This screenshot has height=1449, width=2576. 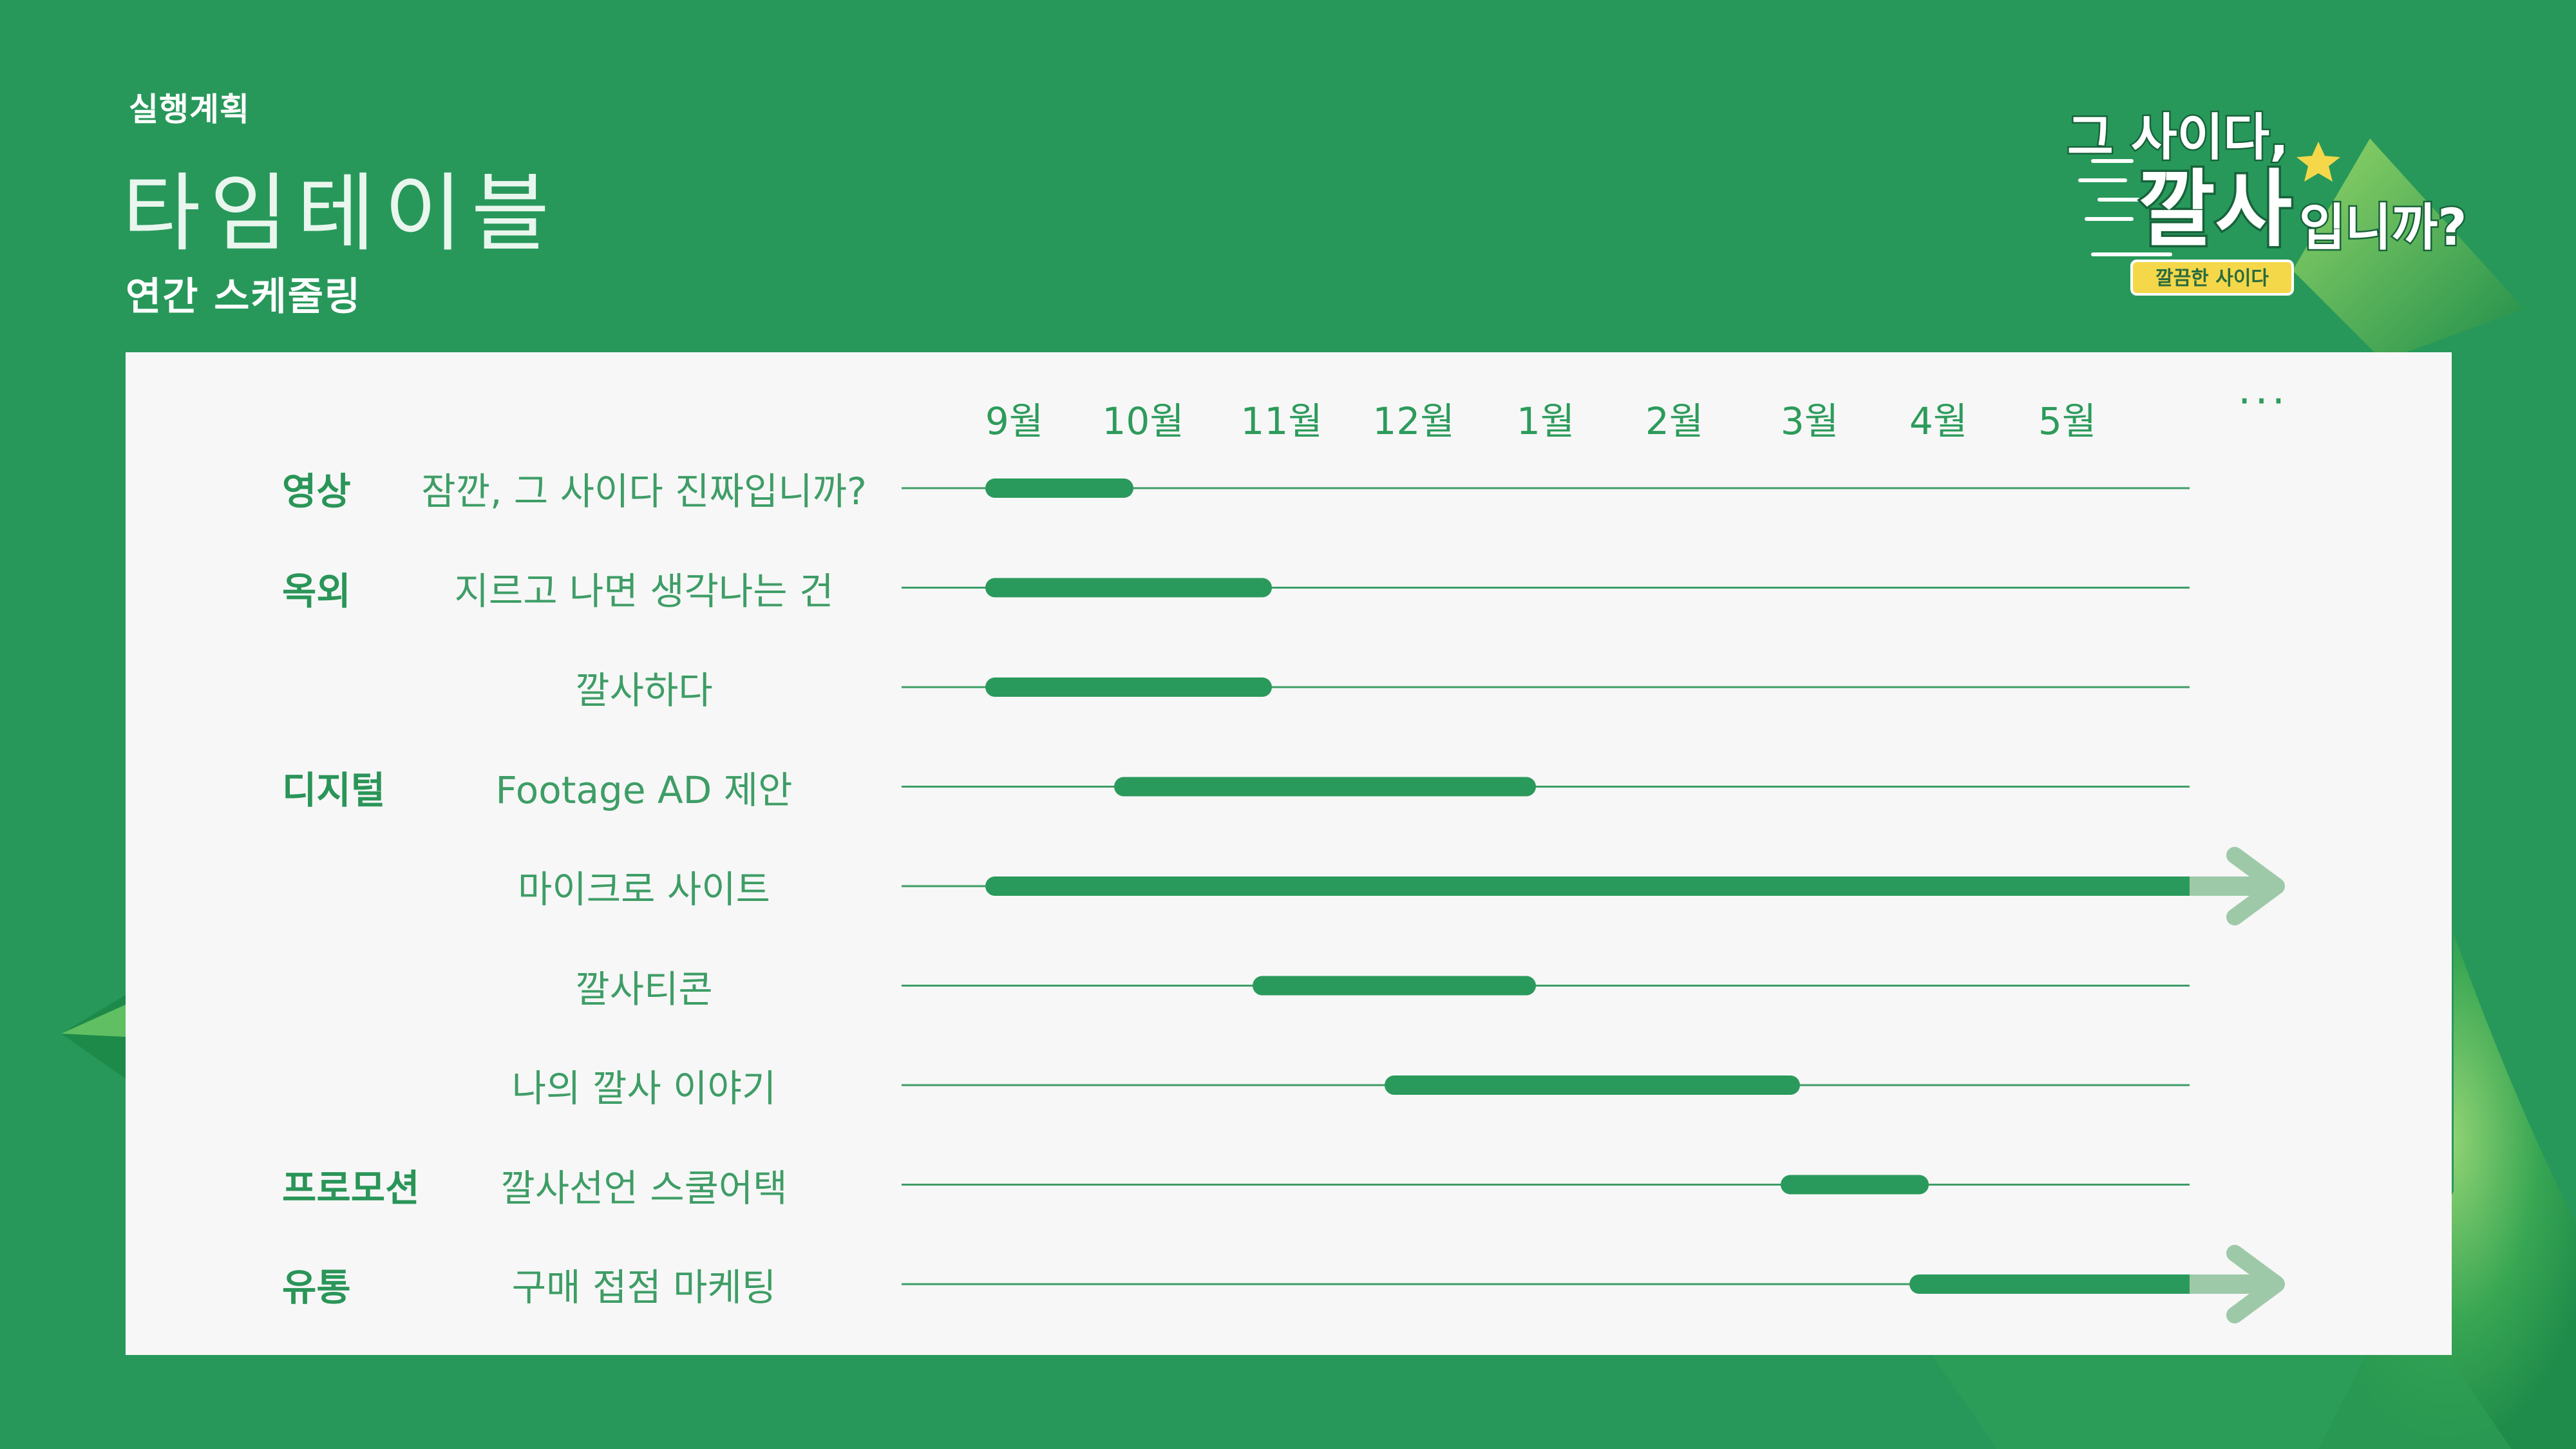 I want to click on logo-tag-box, so click(x=2212, y=278).